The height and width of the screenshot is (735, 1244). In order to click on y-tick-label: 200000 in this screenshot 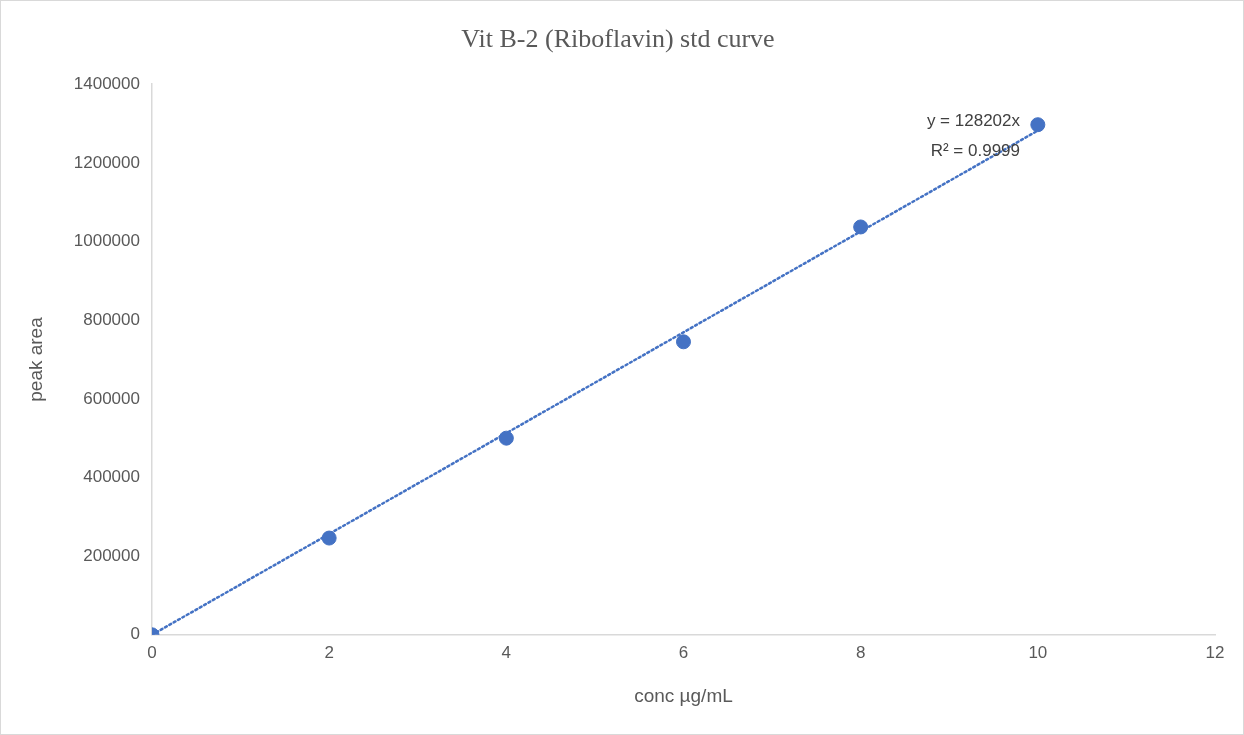, I will do `click(111, 555)`.